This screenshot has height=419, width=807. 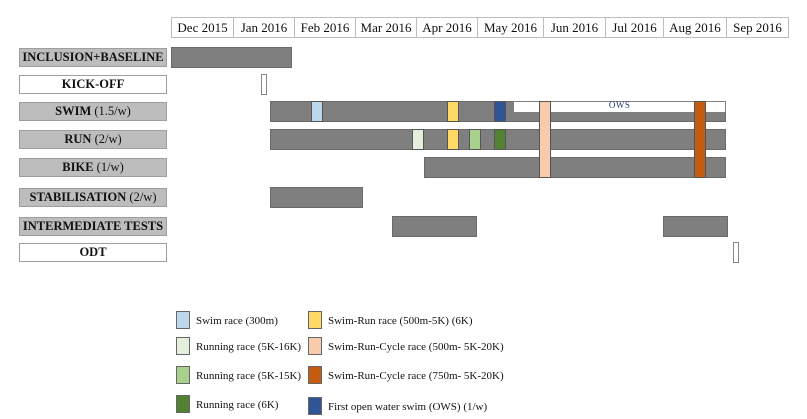 I want to click on row-label-run: RUN (2/w), so click(x=93, y=139).